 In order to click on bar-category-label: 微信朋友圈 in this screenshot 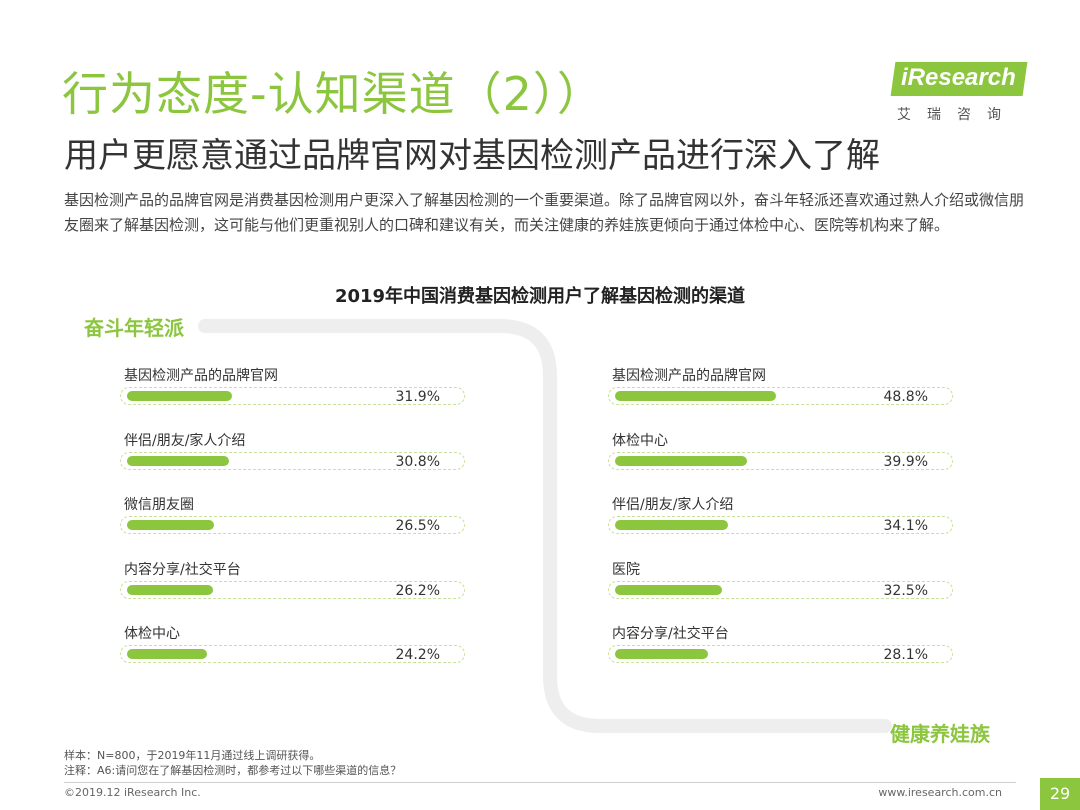, I will do `click(159, 505)`.